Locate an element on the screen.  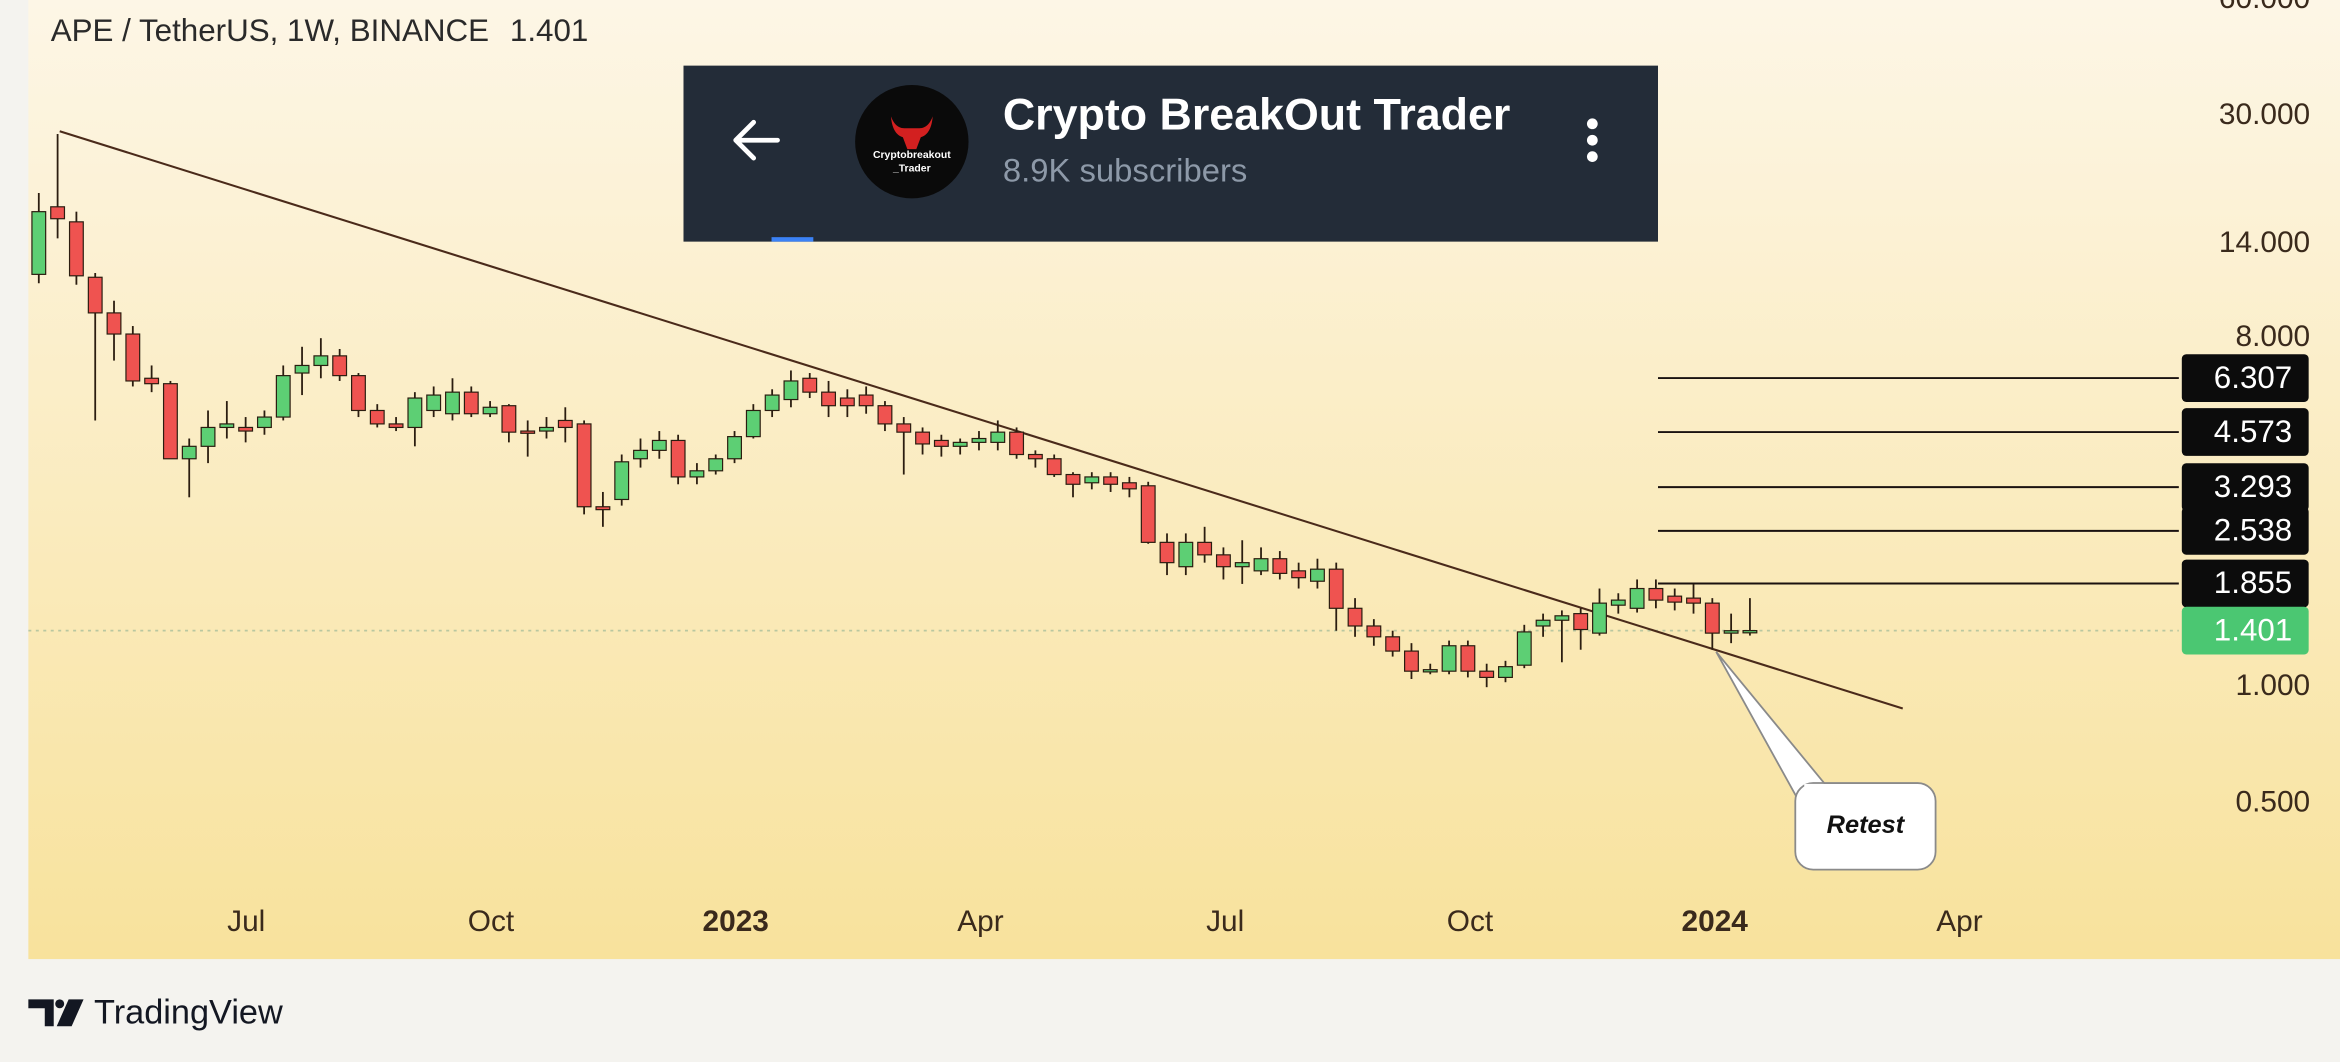
level-label: 6.307 is located at coordinates (2253, 377).